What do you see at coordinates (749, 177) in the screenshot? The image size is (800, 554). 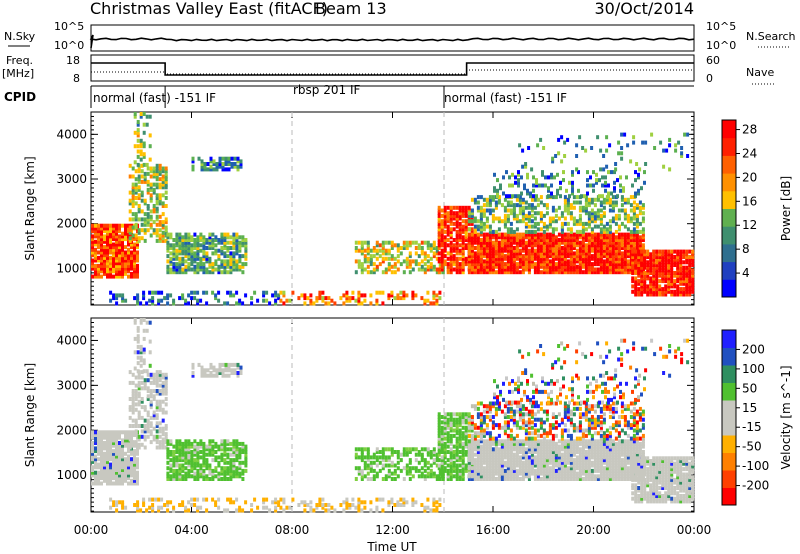 I see `power-colorbar-label: 20` at bounding box center [749, 177].